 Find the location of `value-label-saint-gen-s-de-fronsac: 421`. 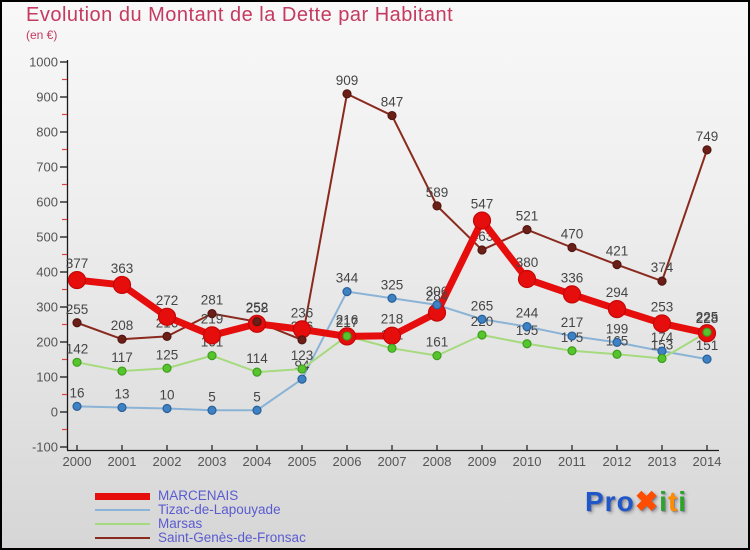

value-label-saint-gen-s-de-fronsac: 421 is located at coordinates (617, 251).